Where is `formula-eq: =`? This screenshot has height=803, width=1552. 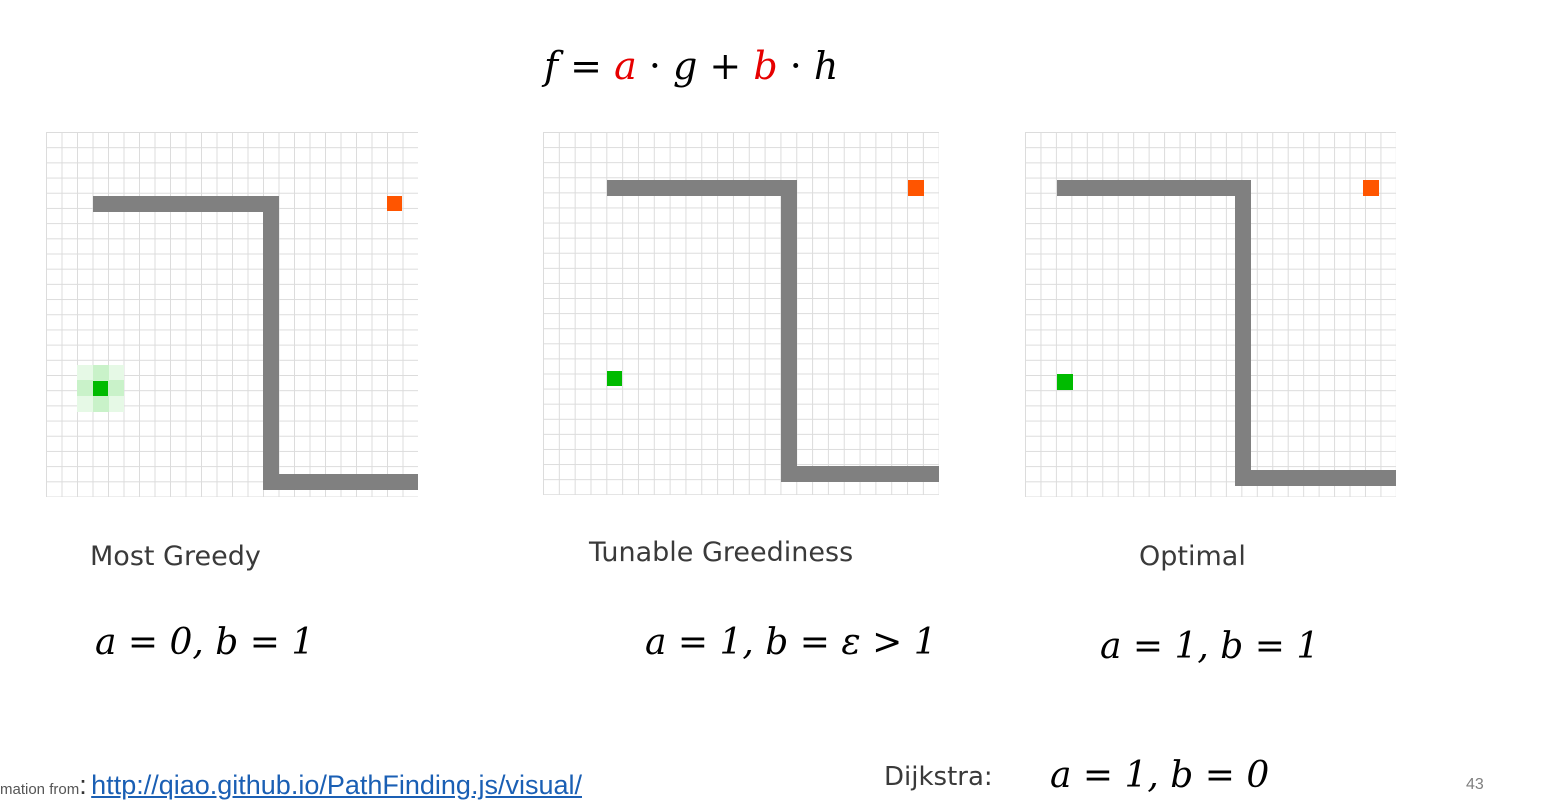
formula-eq: = is located at coordinates (586, 66).